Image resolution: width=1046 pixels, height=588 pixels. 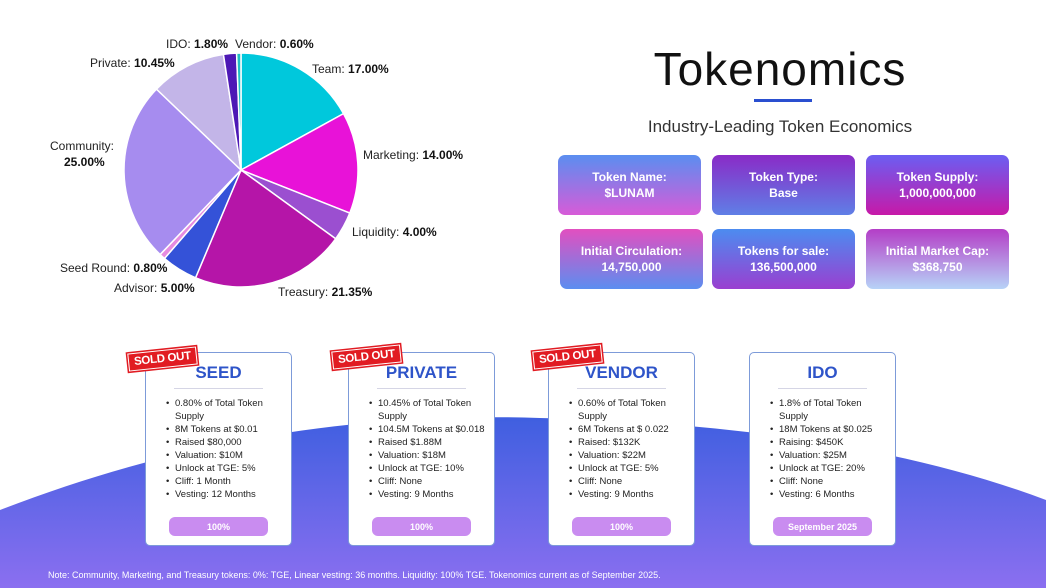 What do you see at coordinates (226, 429) in the screenshot?
I see `list-item: 8M Tokens at $0.01` at bounding box center [226, 429].